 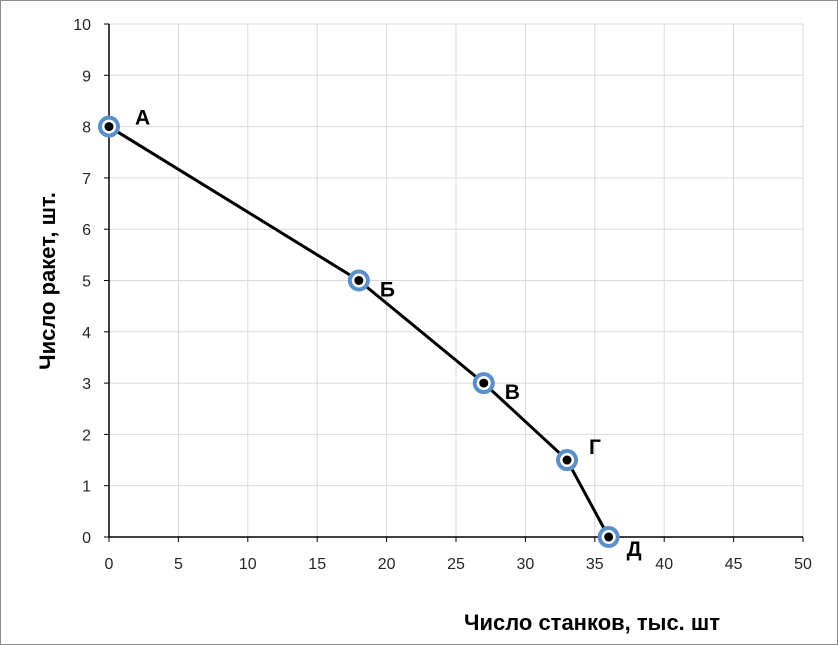 I want to click on x-tick-labels: 0 5 10 15 20 25 30 35 40 45 50, so click(x=458, y=564).